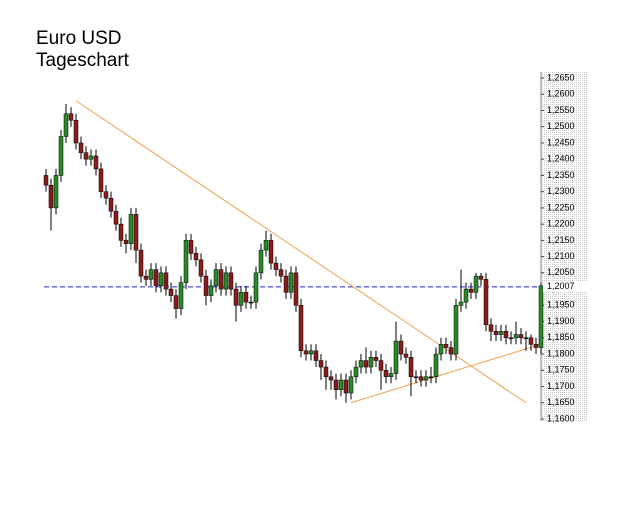 This screenshot has height=512, width=640. I want to click on y-tick-label: 1,1800, so click(561, 353).